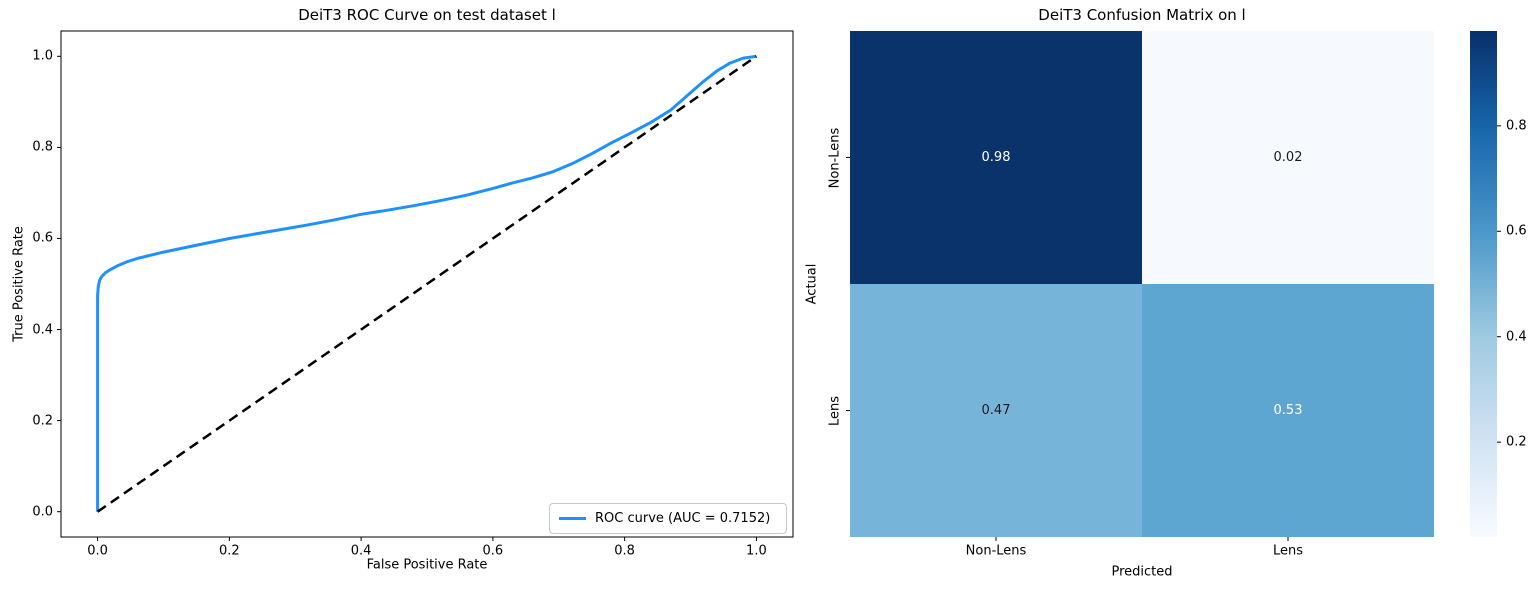  I want to click on roc-y-tick-label: 0.8, so click(42, 147).